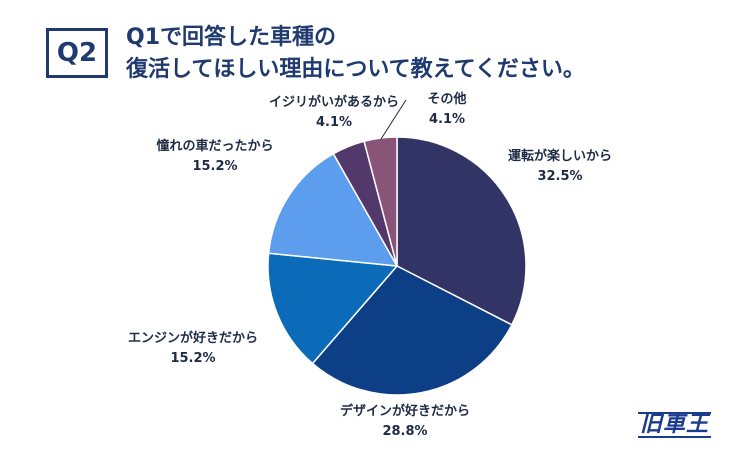 The width and height of the screenshot is (750, 450). What do you see at coordinates (404, 421) in the screenshot?
I see `slice-label-design: デザインが好きだから 28.8%` at bounding box center [404, 421].